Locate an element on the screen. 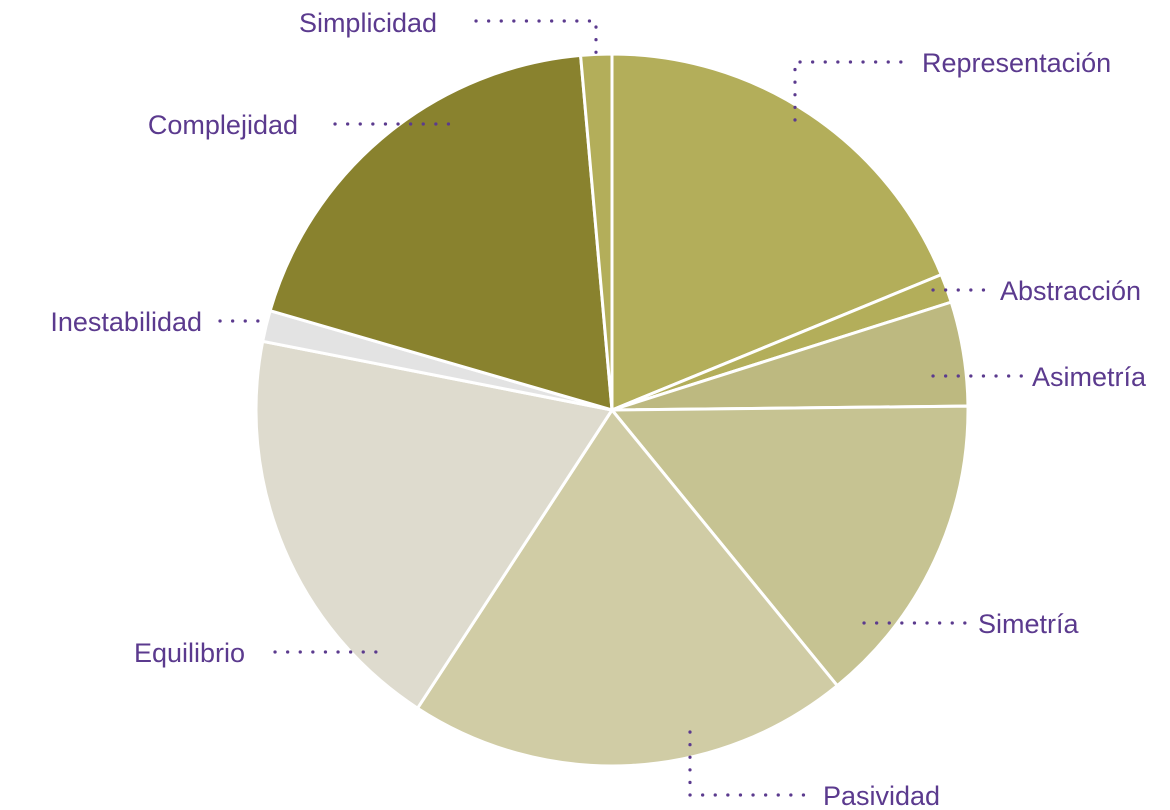  slice-label-representacion: Representación is located at coordinates (1016, 63).